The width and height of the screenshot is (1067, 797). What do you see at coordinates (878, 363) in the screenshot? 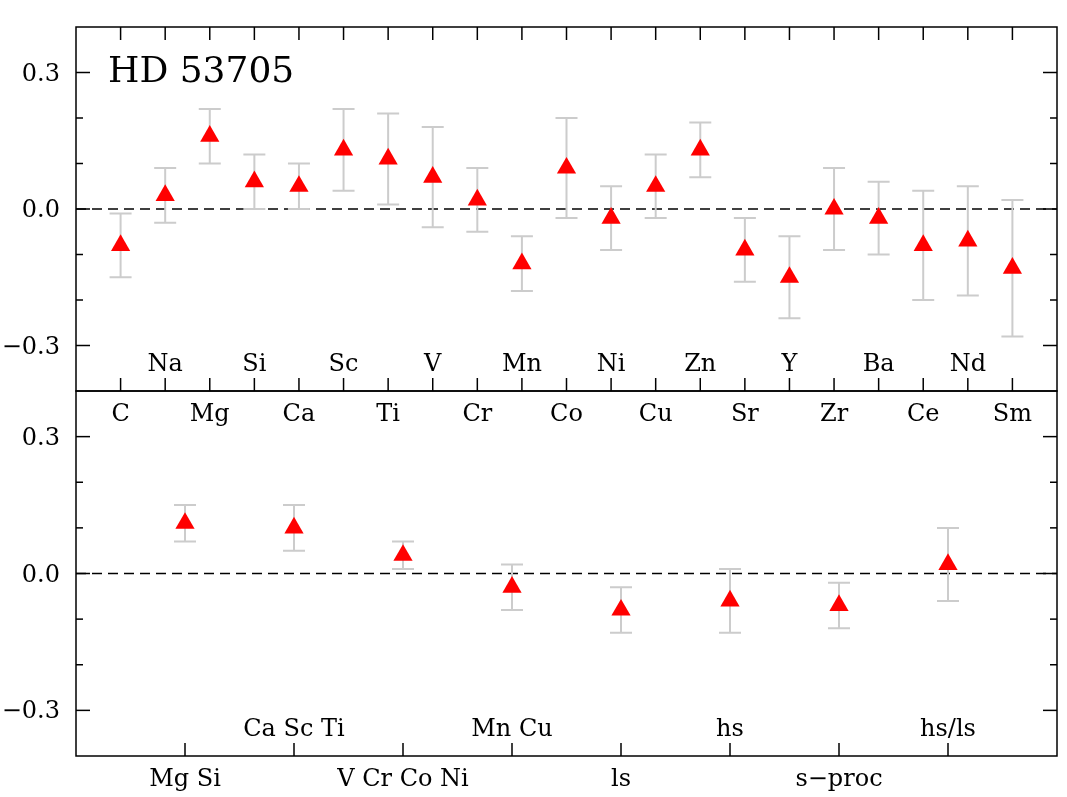
I see `x-tick-label: Ba` at bounding box center [878, 363].